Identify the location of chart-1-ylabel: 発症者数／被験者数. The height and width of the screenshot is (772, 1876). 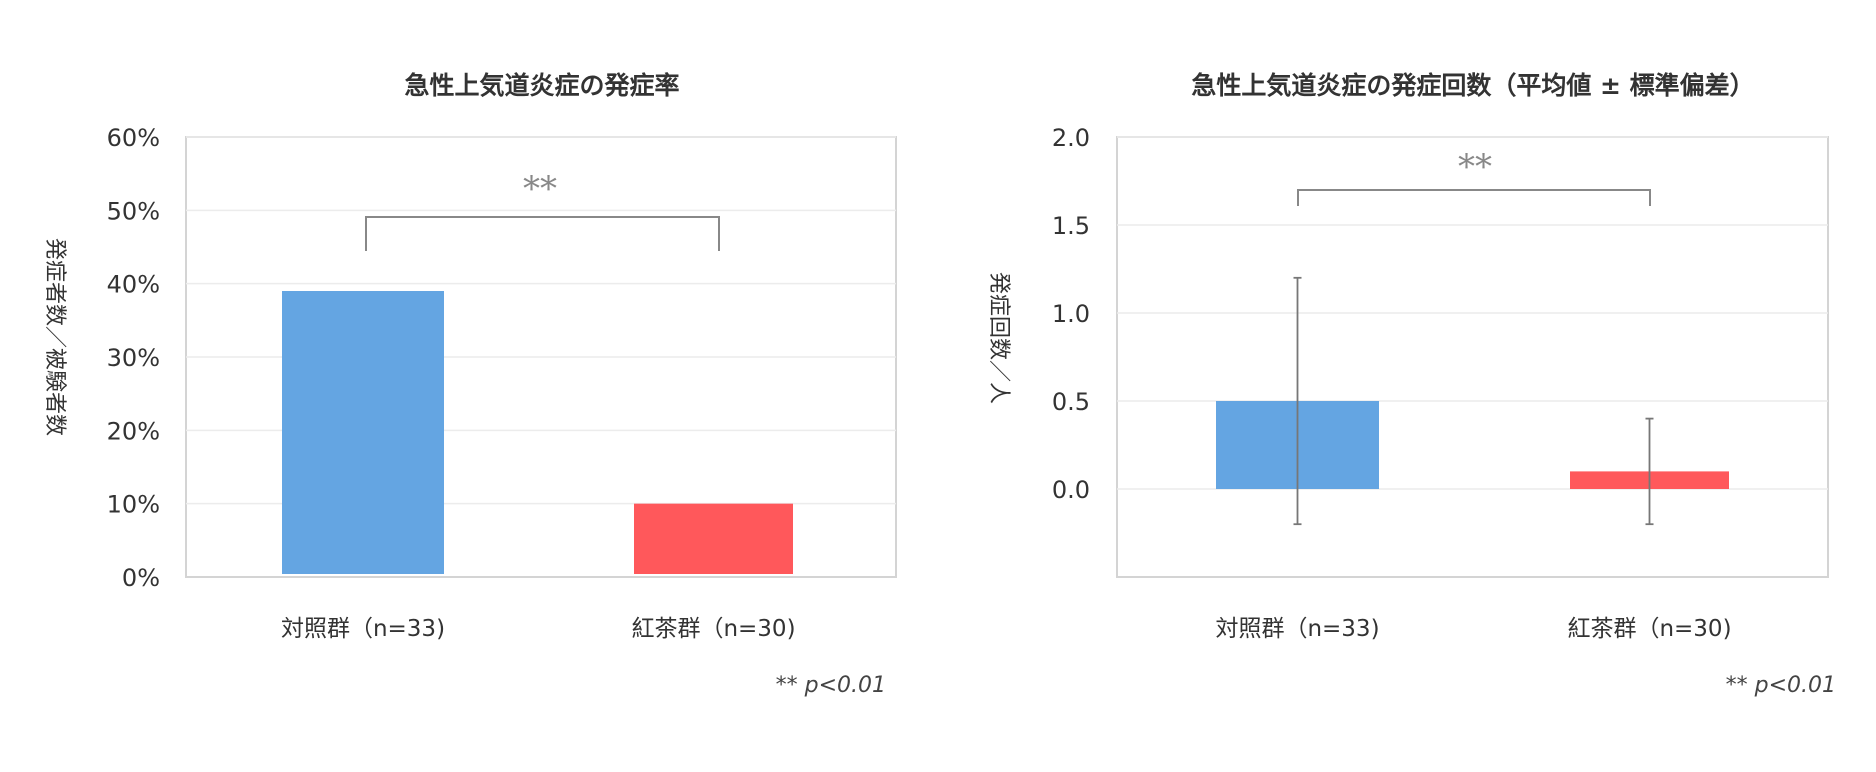
(54, 337).